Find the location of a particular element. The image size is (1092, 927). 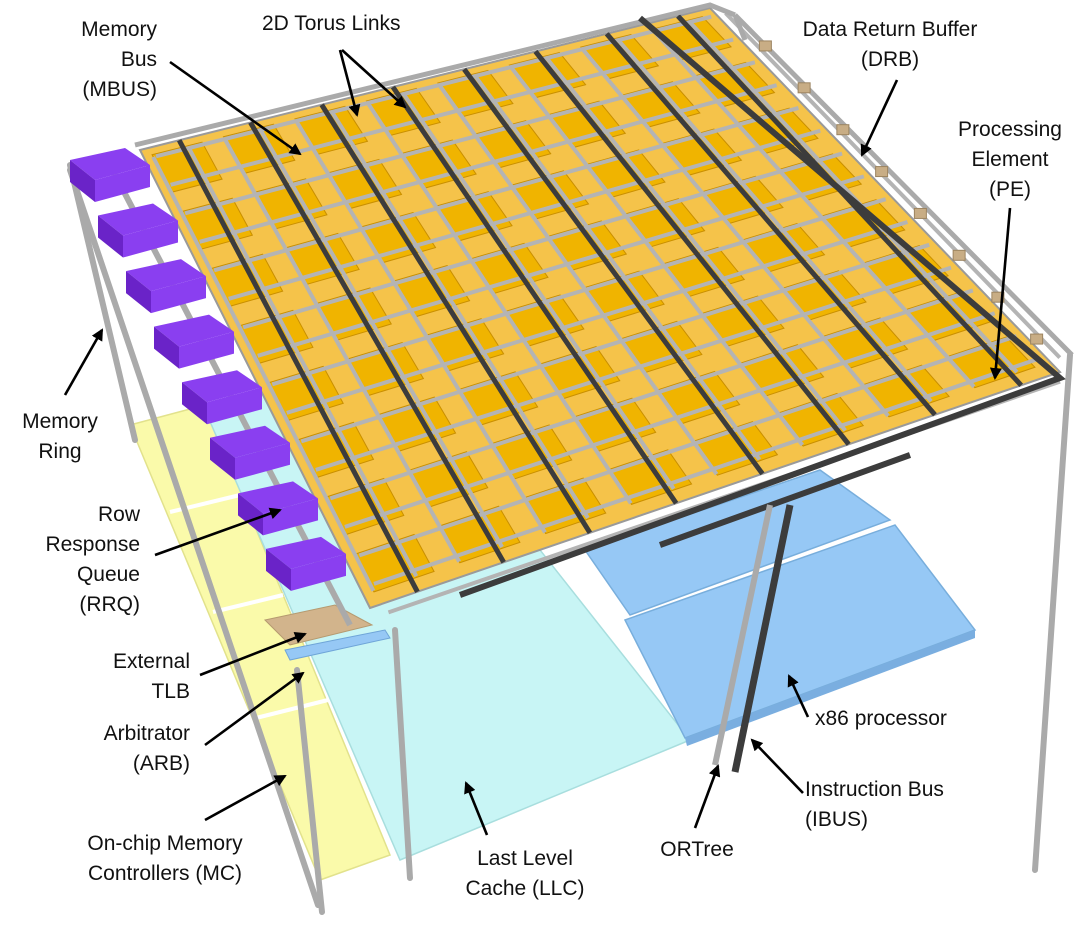

ibus-line is located at coordinates (762, 638).